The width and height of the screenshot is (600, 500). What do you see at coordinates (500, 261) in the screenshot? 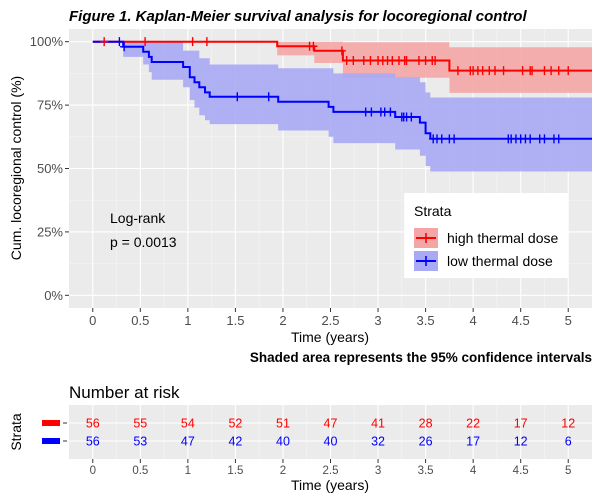
I see `legend-label-low: low thermal dose` at bounding box center [500, 261].